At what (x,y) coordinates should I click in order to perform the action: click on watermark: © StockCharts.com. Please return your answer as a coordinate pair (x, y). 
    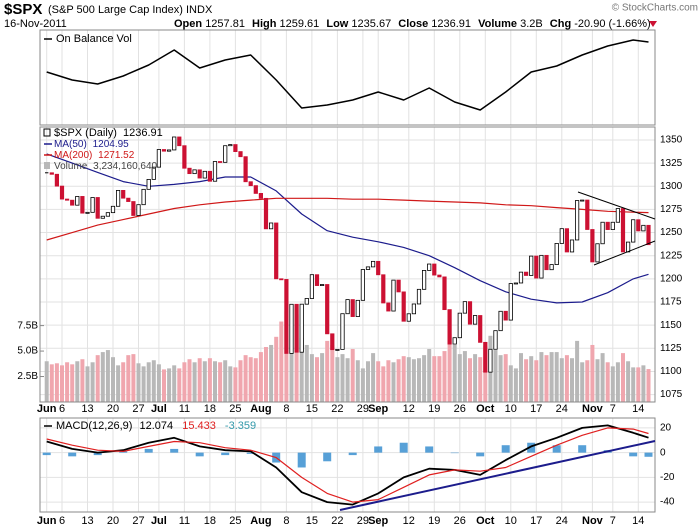
    Looking at the image, I should click on (655, 8).